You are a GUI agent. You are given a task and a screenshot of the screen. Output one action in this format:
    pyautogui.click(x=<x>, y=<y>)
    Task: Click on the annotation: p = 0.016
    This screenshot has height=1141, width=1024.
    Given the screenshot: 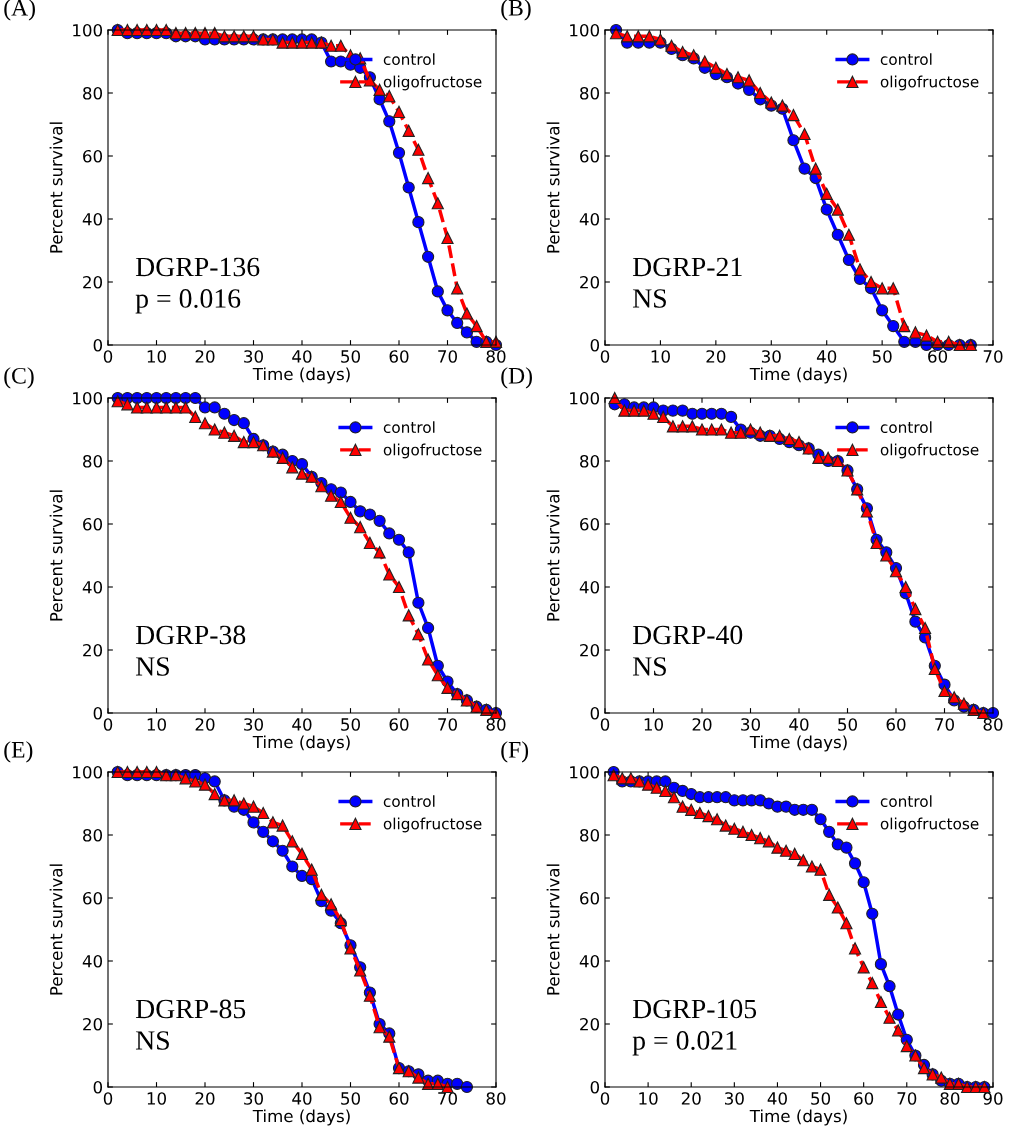 What is the action you would take?
    pyautogui.click(x=188, y=301)
    